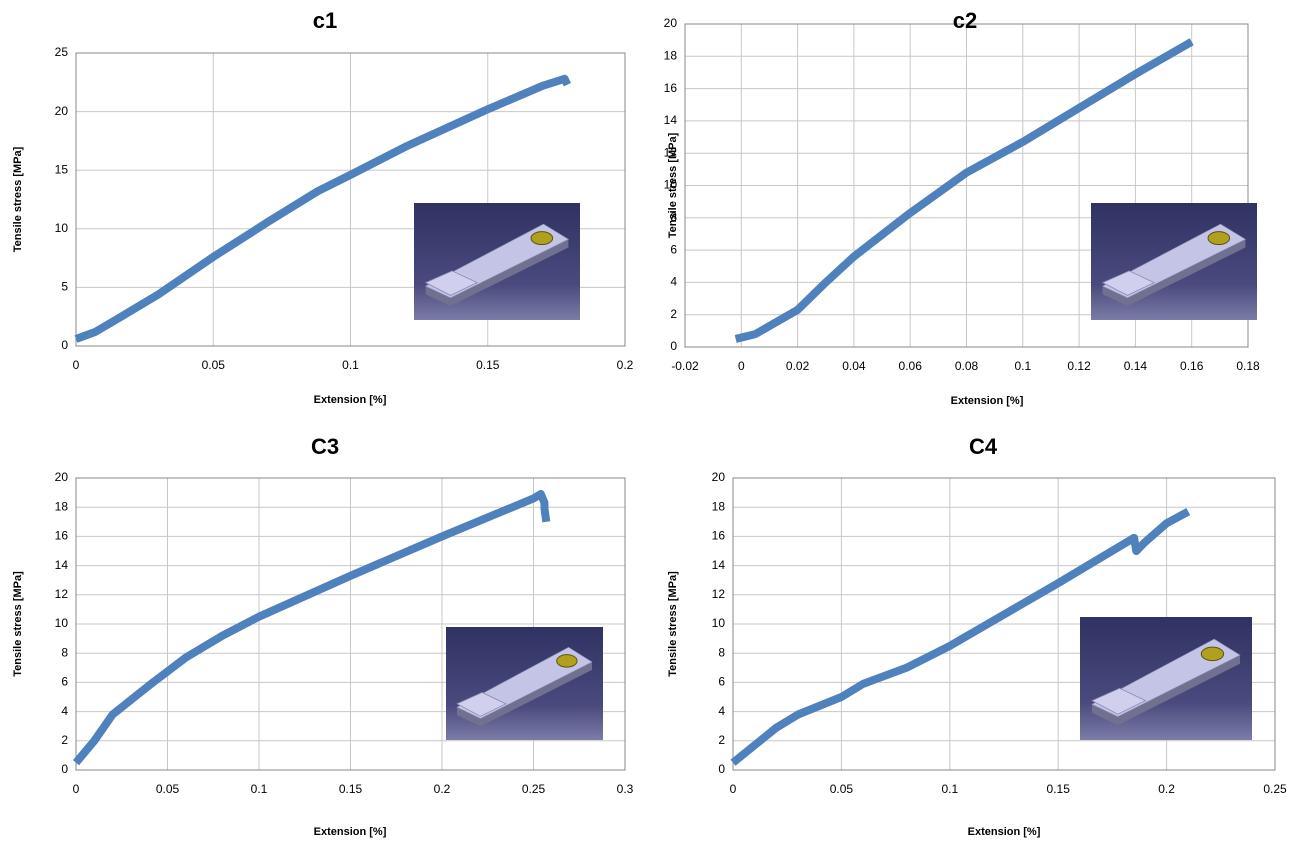 This screenshot has width=1300, height=843. Describe the element at coordinates (854, 366) in the screenshot. I see `x-tick-label: 0.04` at that location.